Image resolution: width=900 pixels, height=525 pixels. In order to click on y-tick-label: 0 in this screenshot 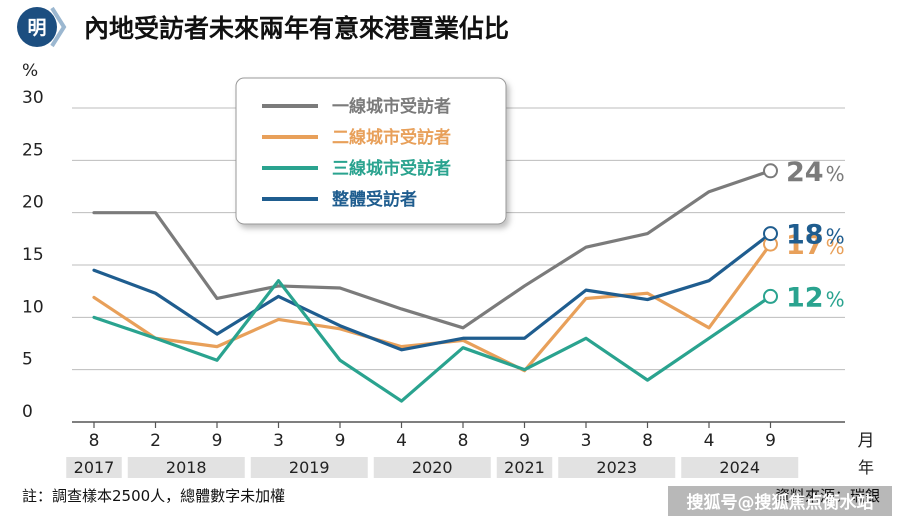, I will do `click(27, 412)`.